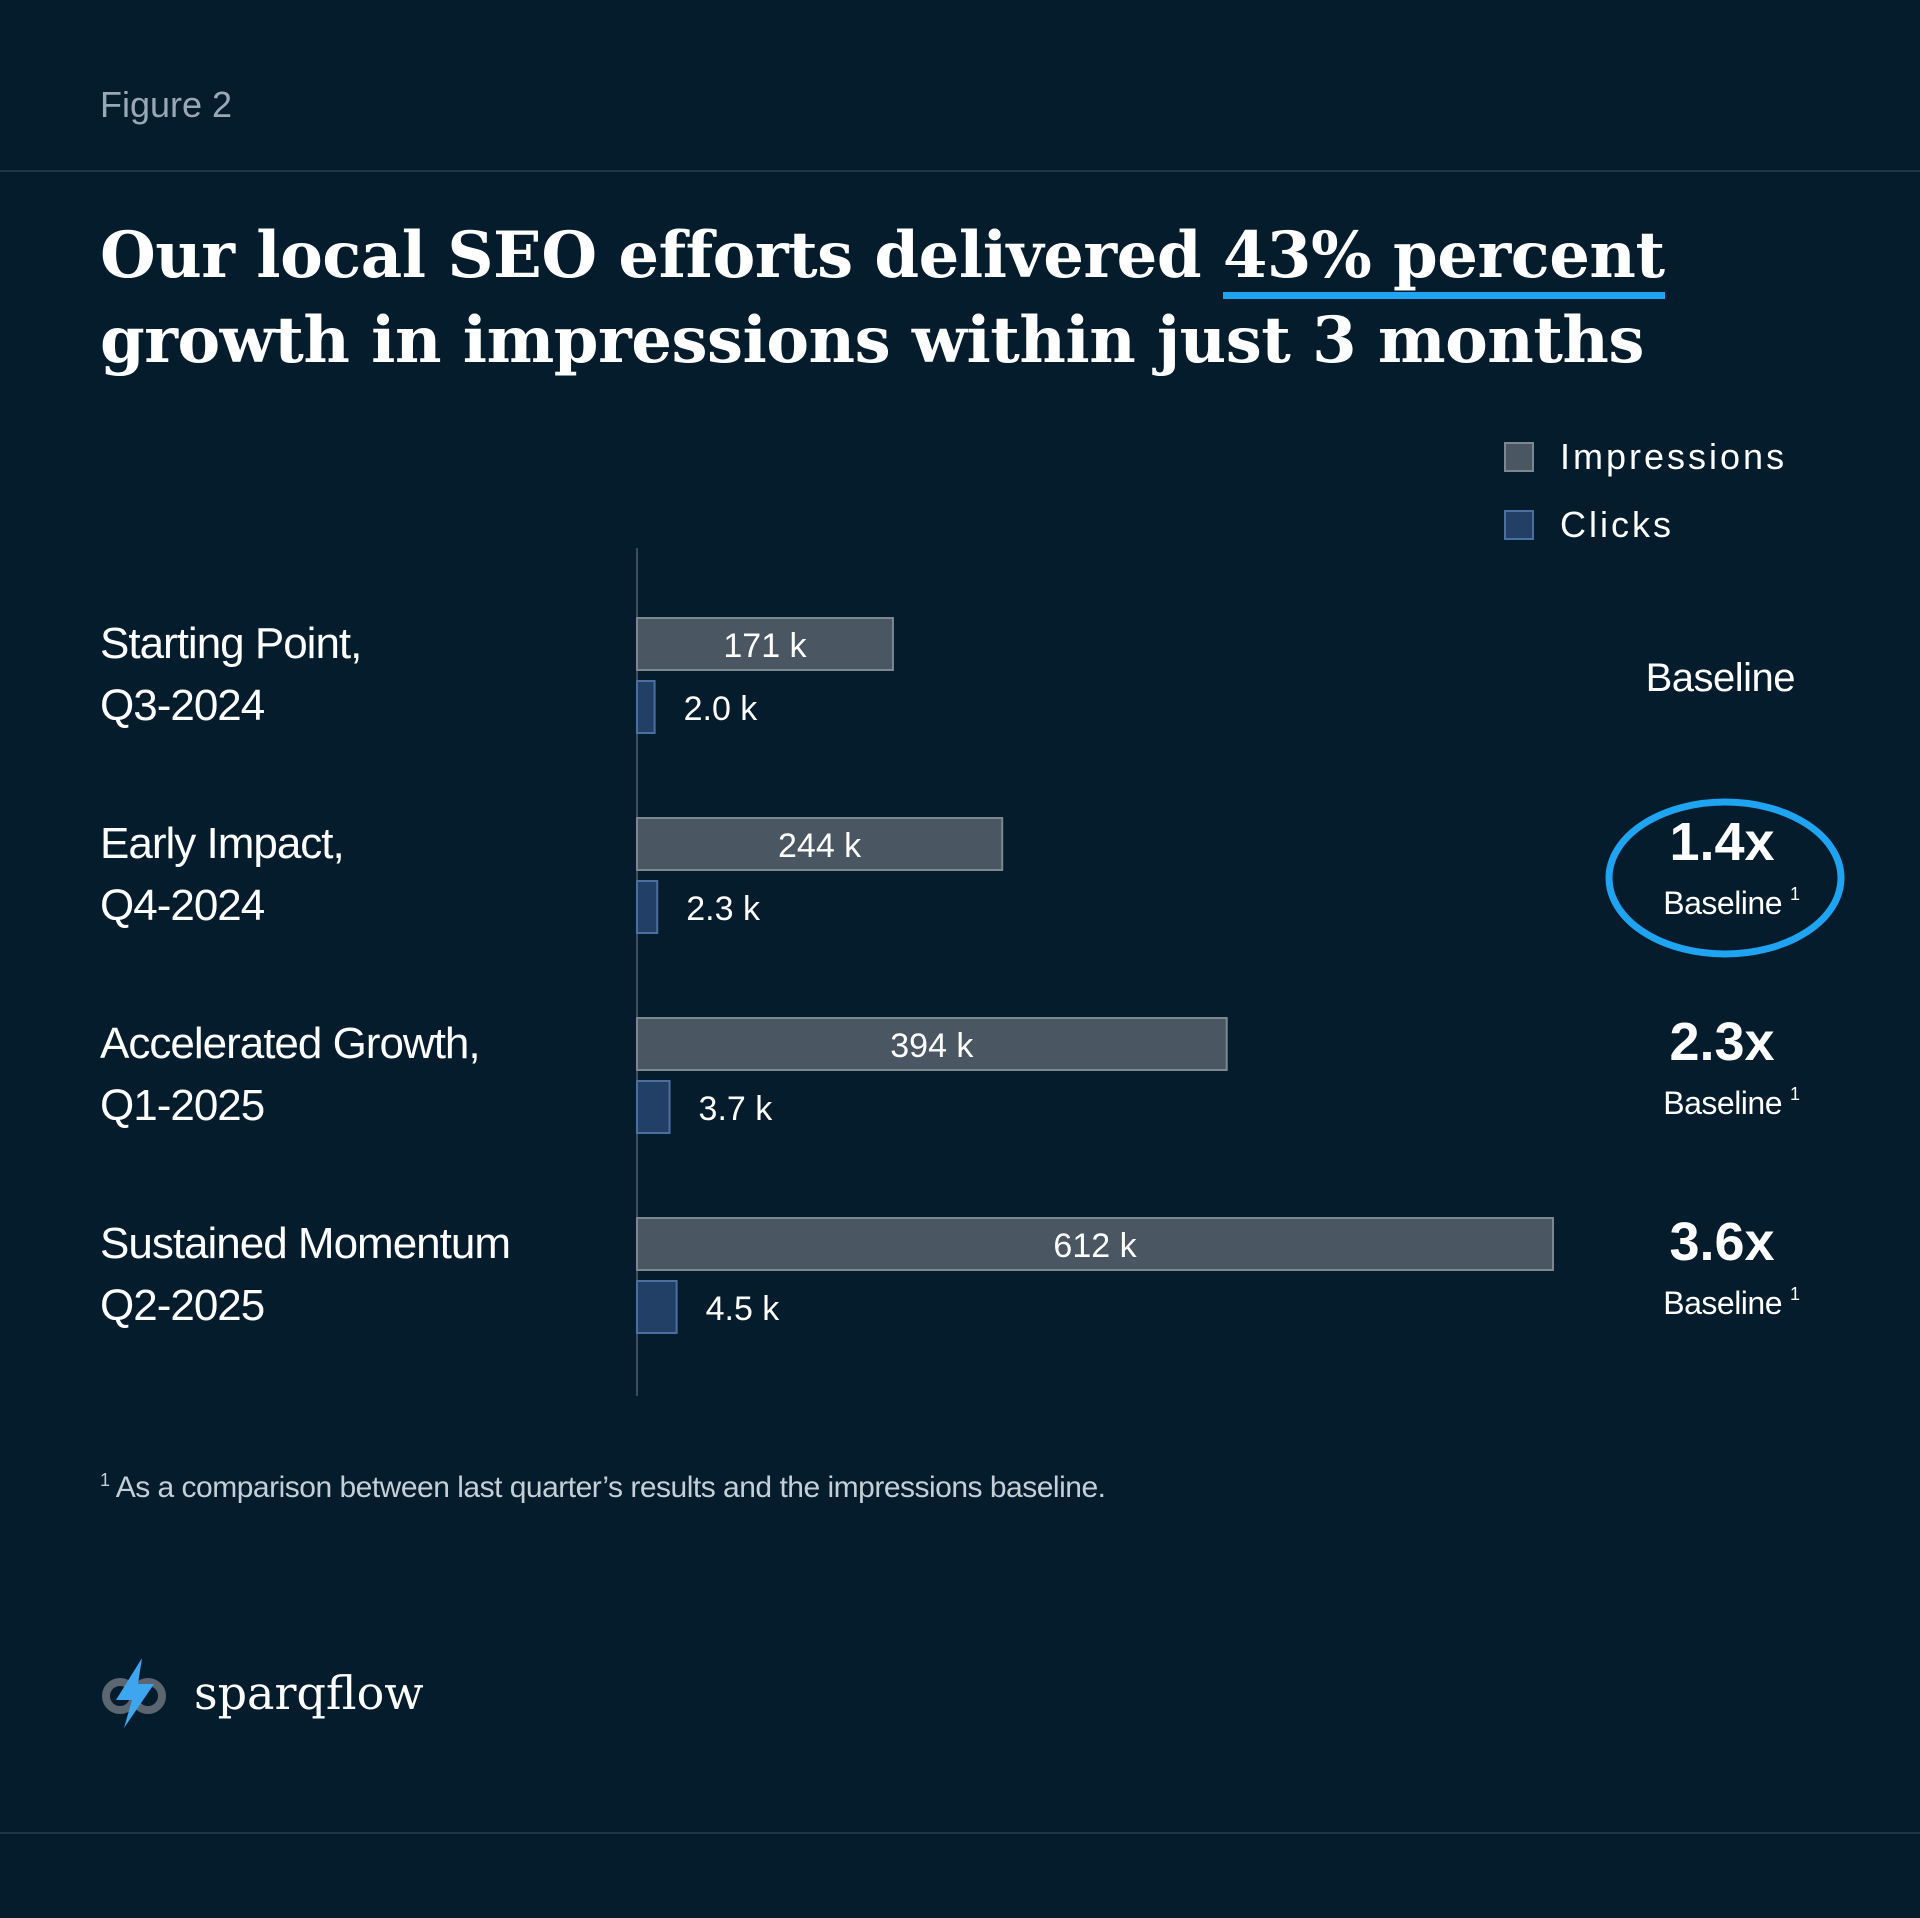  Describe the element at coordinates (182, 705) in the screenshot. I see `category-label-line2: Q3-2024` at that location.